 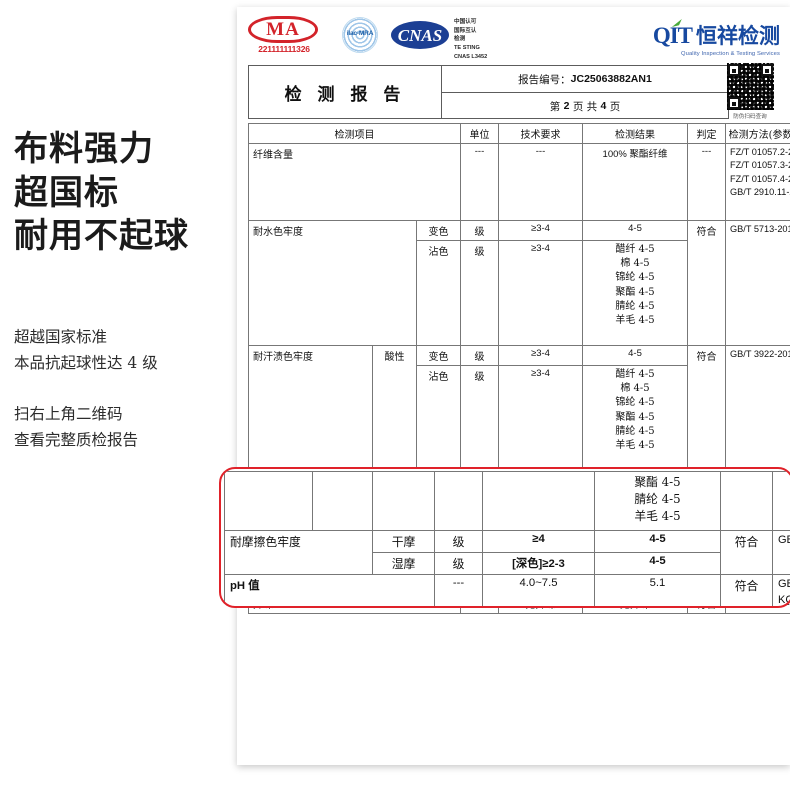 What do you see at coordinates (538, 501) in the screenshot?
I see `cell-requirement` at bounding box center [538, 501].